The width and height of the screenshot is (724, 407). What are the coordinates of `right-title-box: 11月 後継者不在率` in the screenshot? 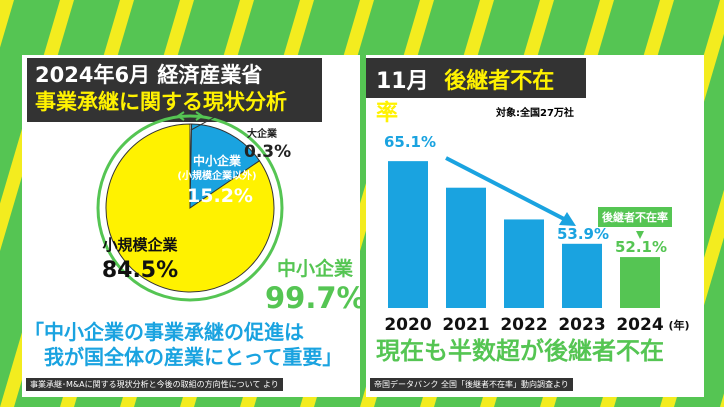 It's located at (476, 92).